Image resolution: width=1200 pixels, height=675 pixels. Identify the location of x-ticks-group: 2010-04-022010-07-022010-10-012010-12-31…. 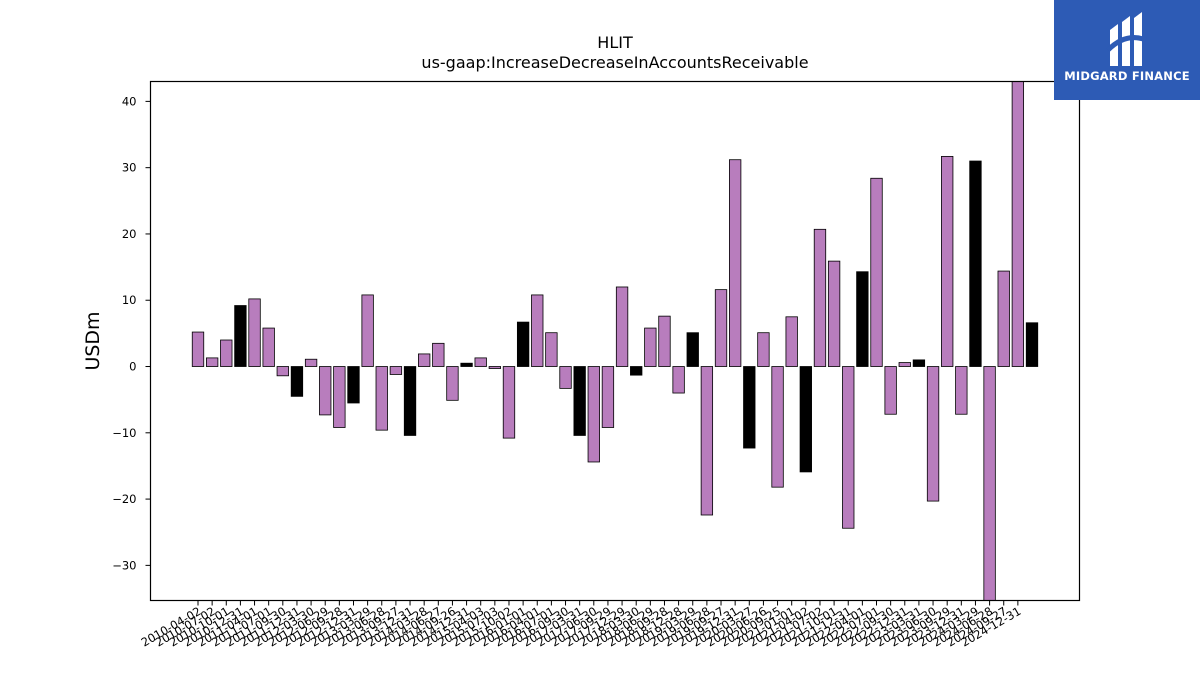
(581, 625).